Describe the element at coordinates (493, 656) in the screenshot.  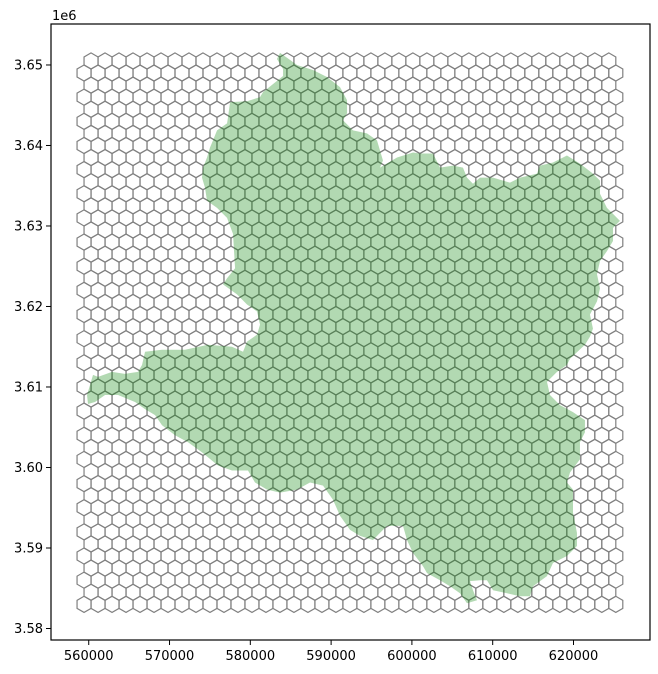
I see `x-tick-label: 610000` at that location.